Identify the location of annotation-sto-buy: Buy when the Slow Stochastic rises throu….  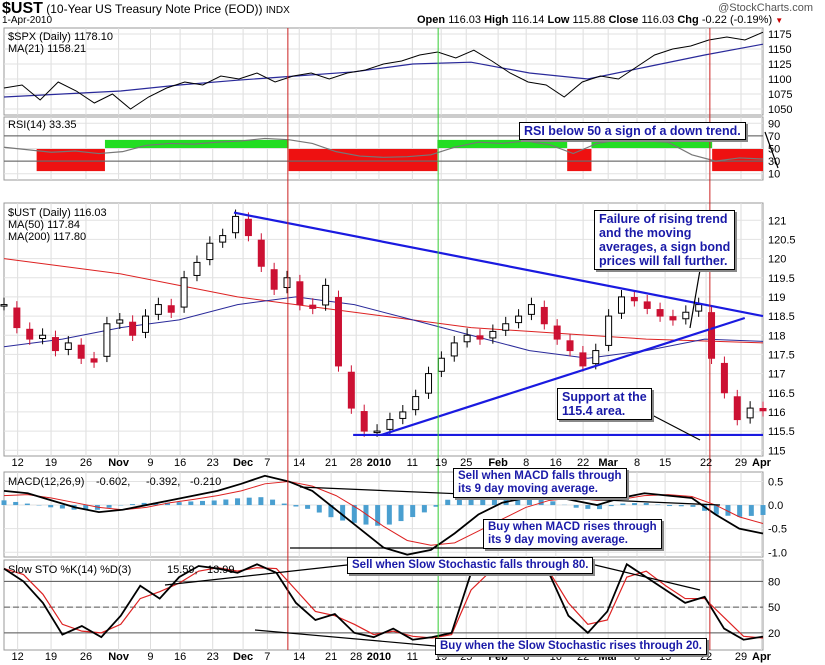
(571, 646).